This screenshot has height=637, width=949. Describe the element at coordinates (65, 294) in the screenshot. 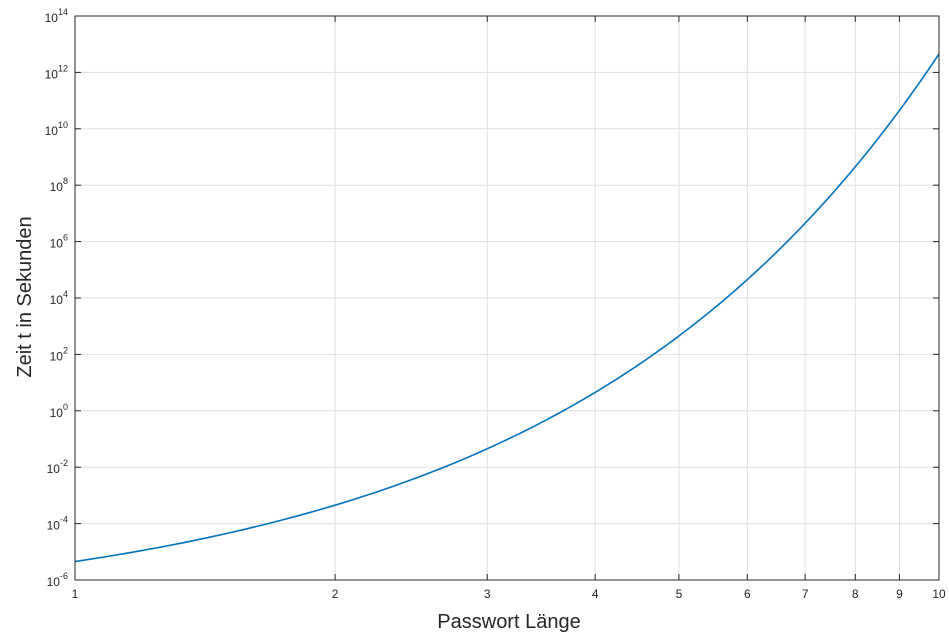

I see `y-tick-exponent: 4` at that location.